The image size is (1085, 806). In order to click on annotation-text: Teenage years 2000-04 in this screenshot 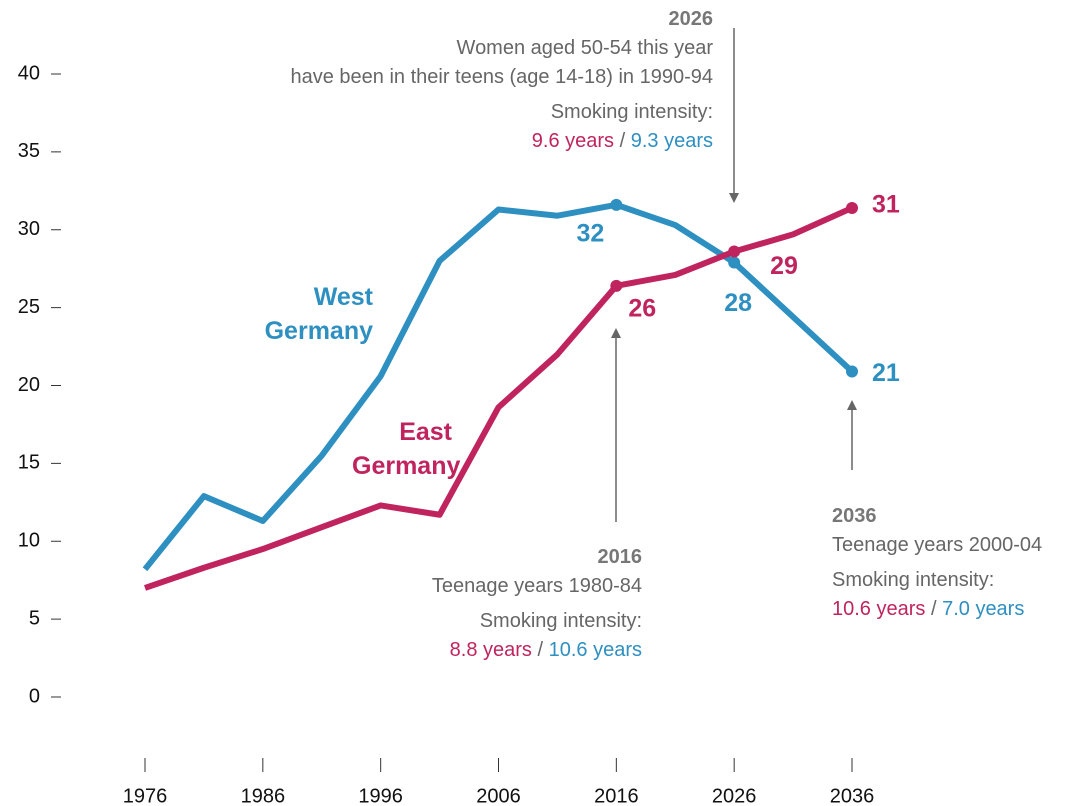, I will do `click(937, 545)`.